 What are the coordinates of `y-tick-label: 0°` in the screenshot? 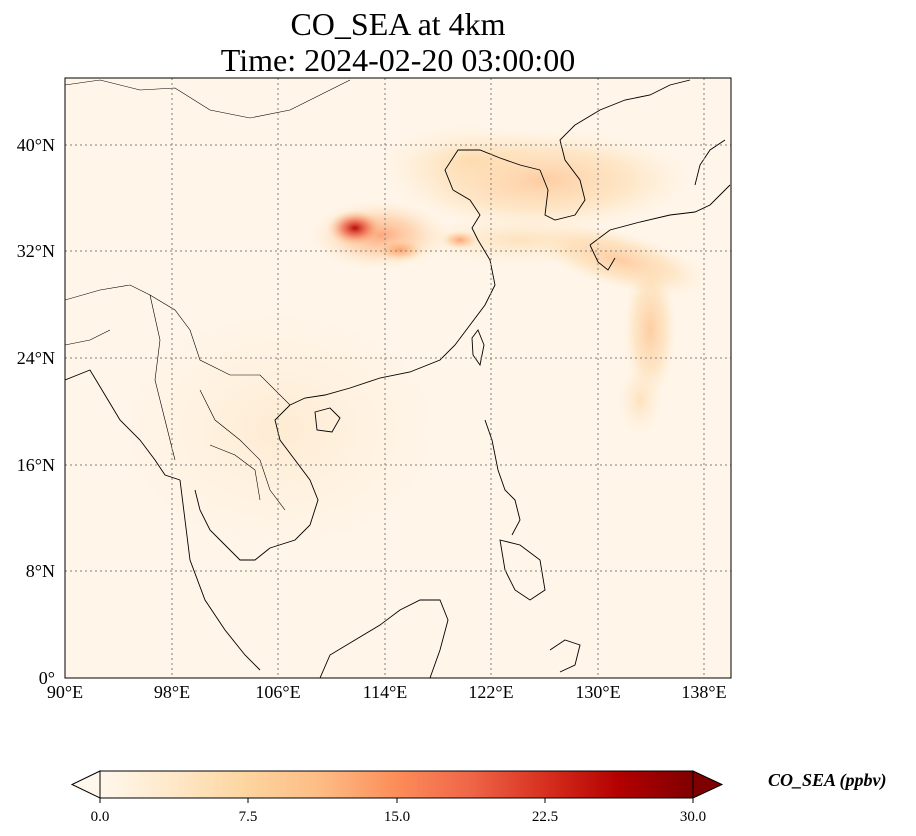 It's located at (47, 678).